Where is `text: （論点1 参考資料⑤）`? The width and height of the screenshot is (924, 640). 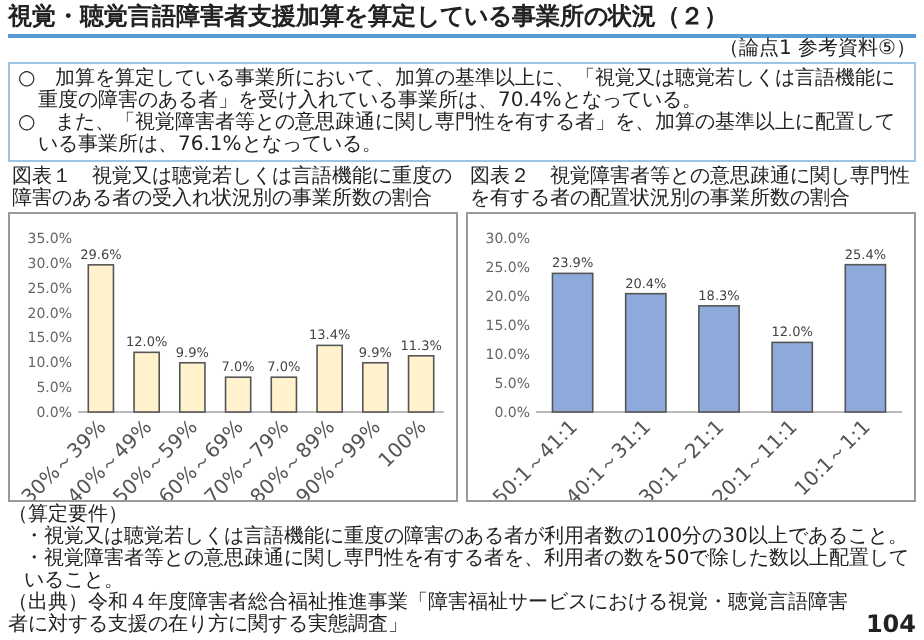
text: （論点1 参考資料⑤） is located at coordinates (816, 50).